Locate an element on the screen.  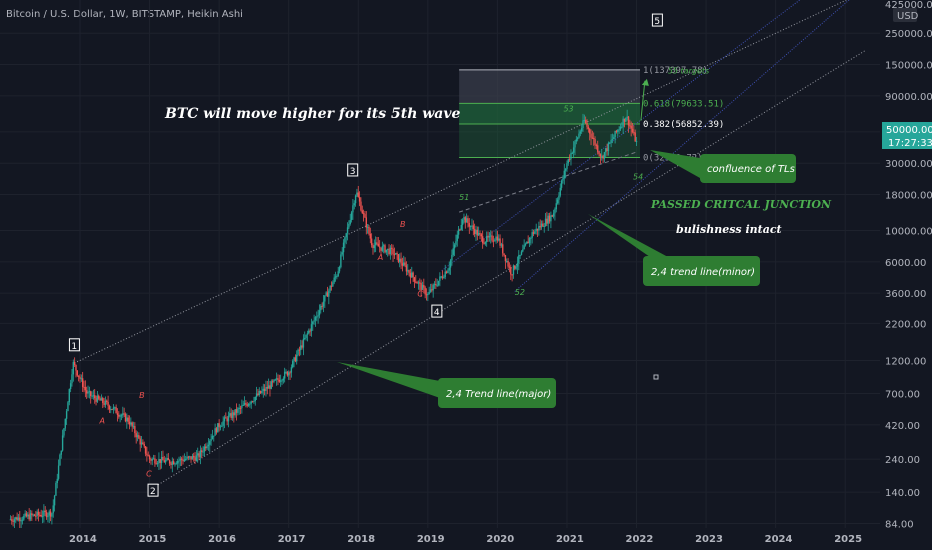
x-tick-label: 2024 is located at coordinates (779, 539).